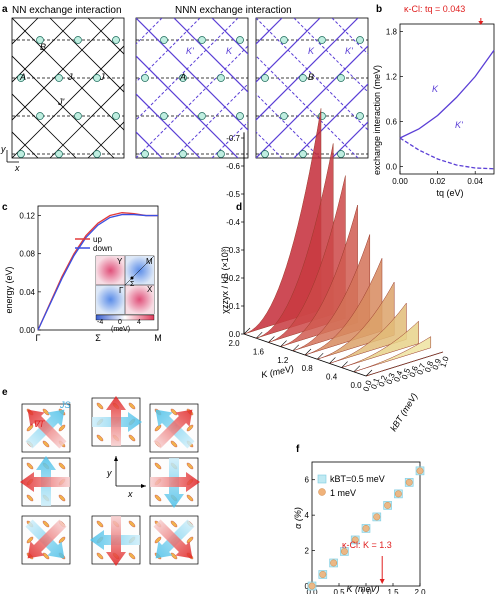  Describe the element at coordinates (398, 376) in the screenshot. I see `d-ttick-label: 0.4` at that location.